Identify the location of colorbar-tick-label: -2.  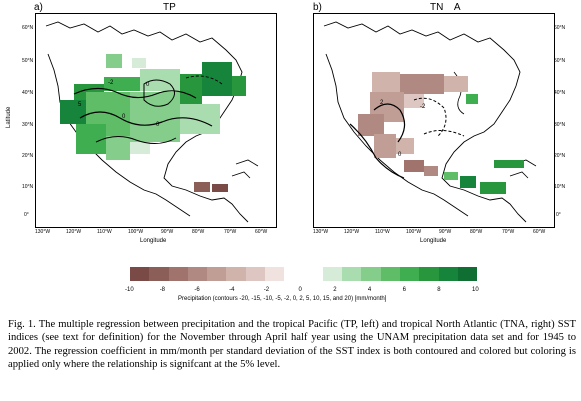
(266, 290).